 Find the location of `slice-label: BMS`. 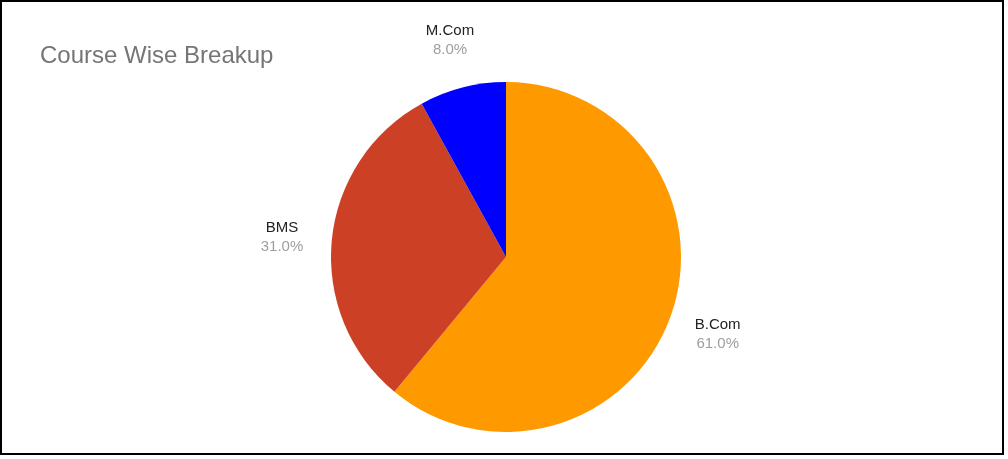

slice-label: BMS is located at coordinates (282, 226).